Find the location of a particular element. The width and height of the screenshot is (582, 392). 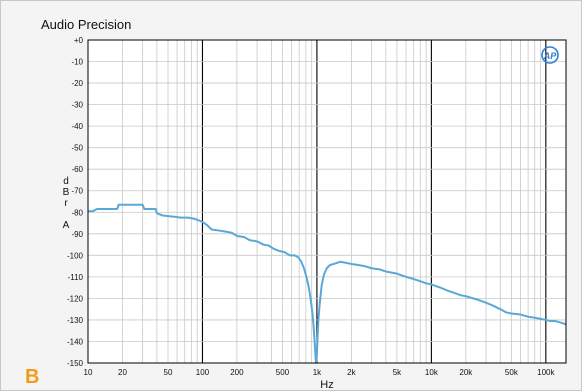

x-tick-label: 50k is located at coordinates (512, 372).